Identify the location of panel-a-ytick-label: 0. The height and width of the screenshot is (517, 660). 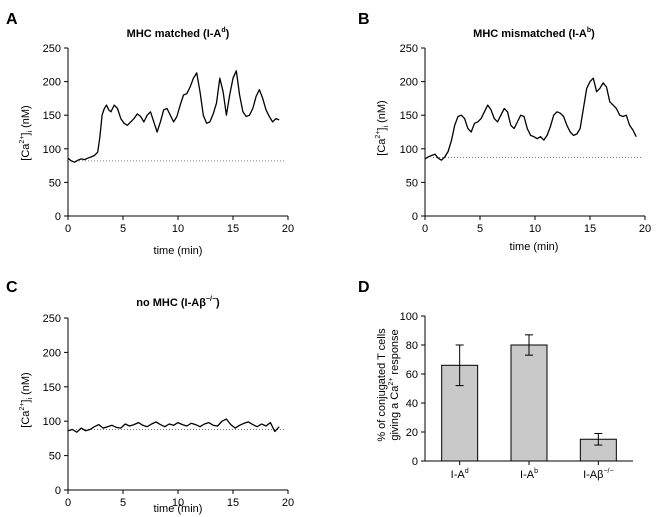
(58, 217).